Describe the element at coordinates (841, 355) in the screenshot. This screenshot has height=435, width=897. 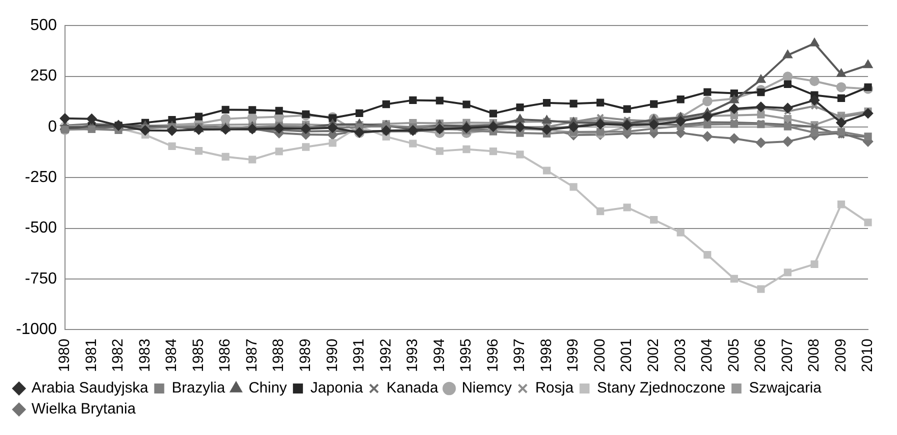
I see `x-tick-label: 2009` at that location.